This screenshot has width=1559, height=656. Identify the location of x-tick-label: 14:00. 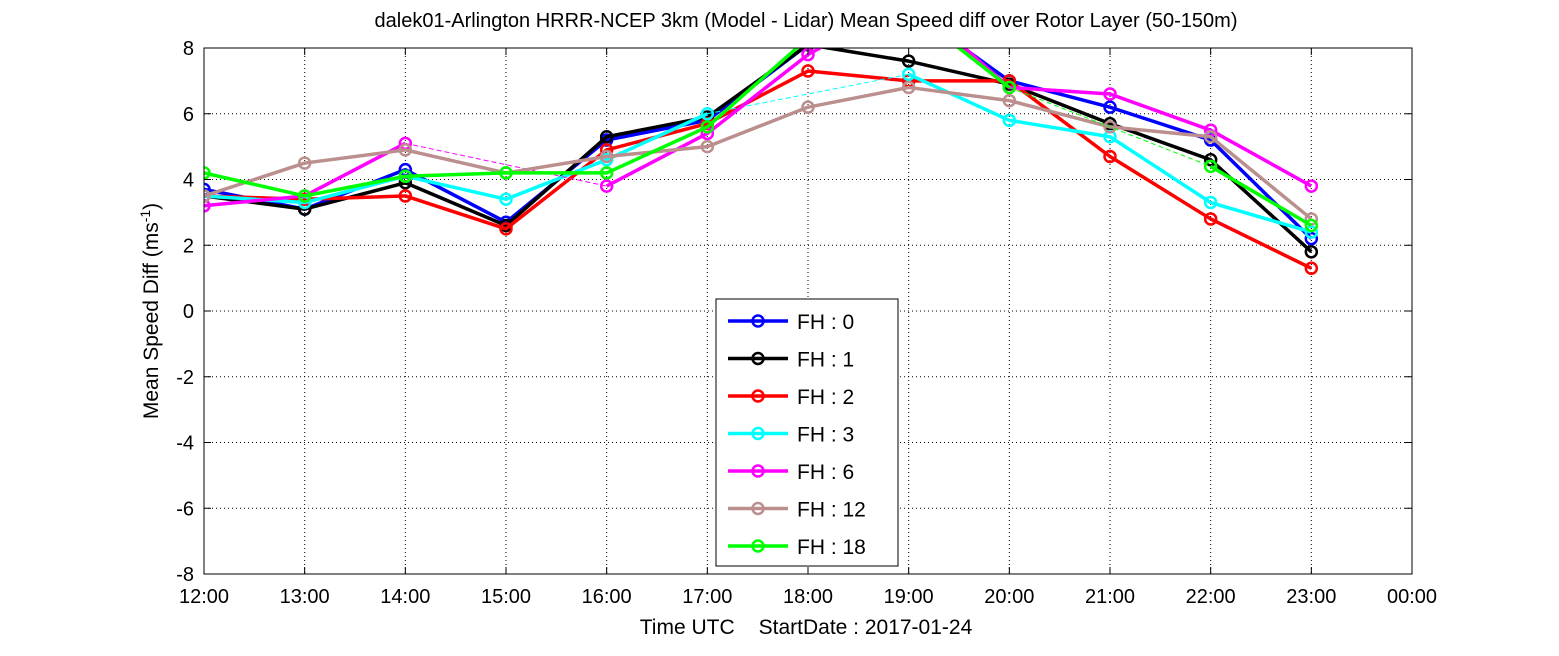
(405, 597).